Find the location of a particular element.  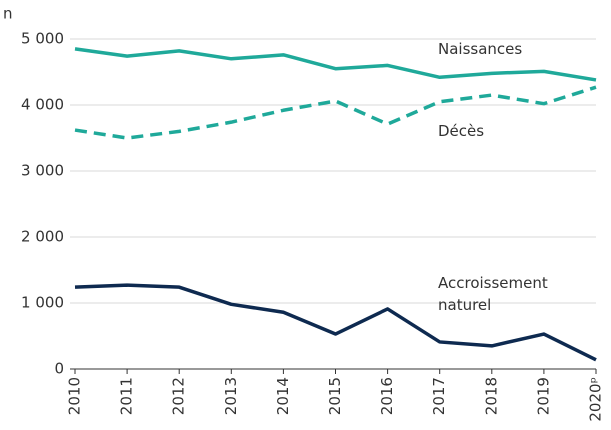

y-tick-label: 4 000 is located at coordinates (42, 105).